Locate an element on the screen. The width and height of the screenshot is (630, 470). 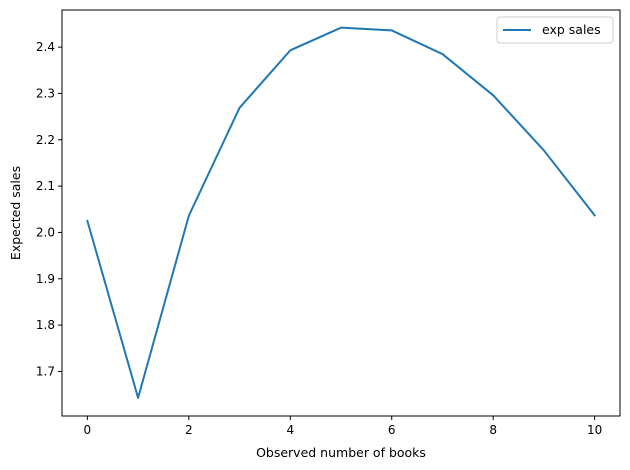
y-tick-label: 2.1 is located at coordinates (45, 186).